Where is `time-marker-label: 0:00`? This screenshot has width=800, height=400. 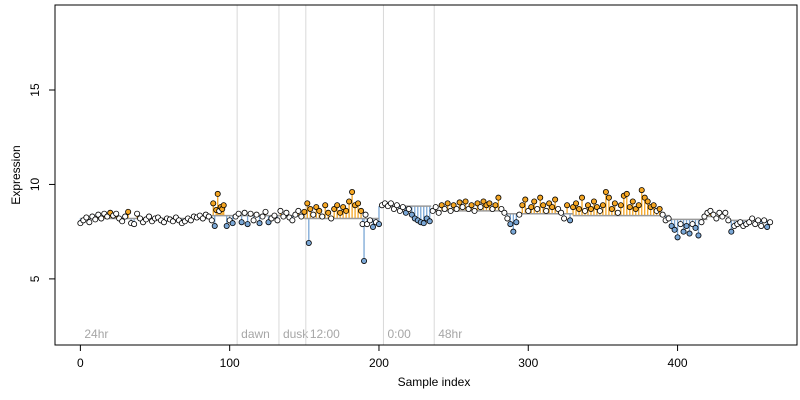
time-marker-label: 0:00 is located at coordinates (399, 334).